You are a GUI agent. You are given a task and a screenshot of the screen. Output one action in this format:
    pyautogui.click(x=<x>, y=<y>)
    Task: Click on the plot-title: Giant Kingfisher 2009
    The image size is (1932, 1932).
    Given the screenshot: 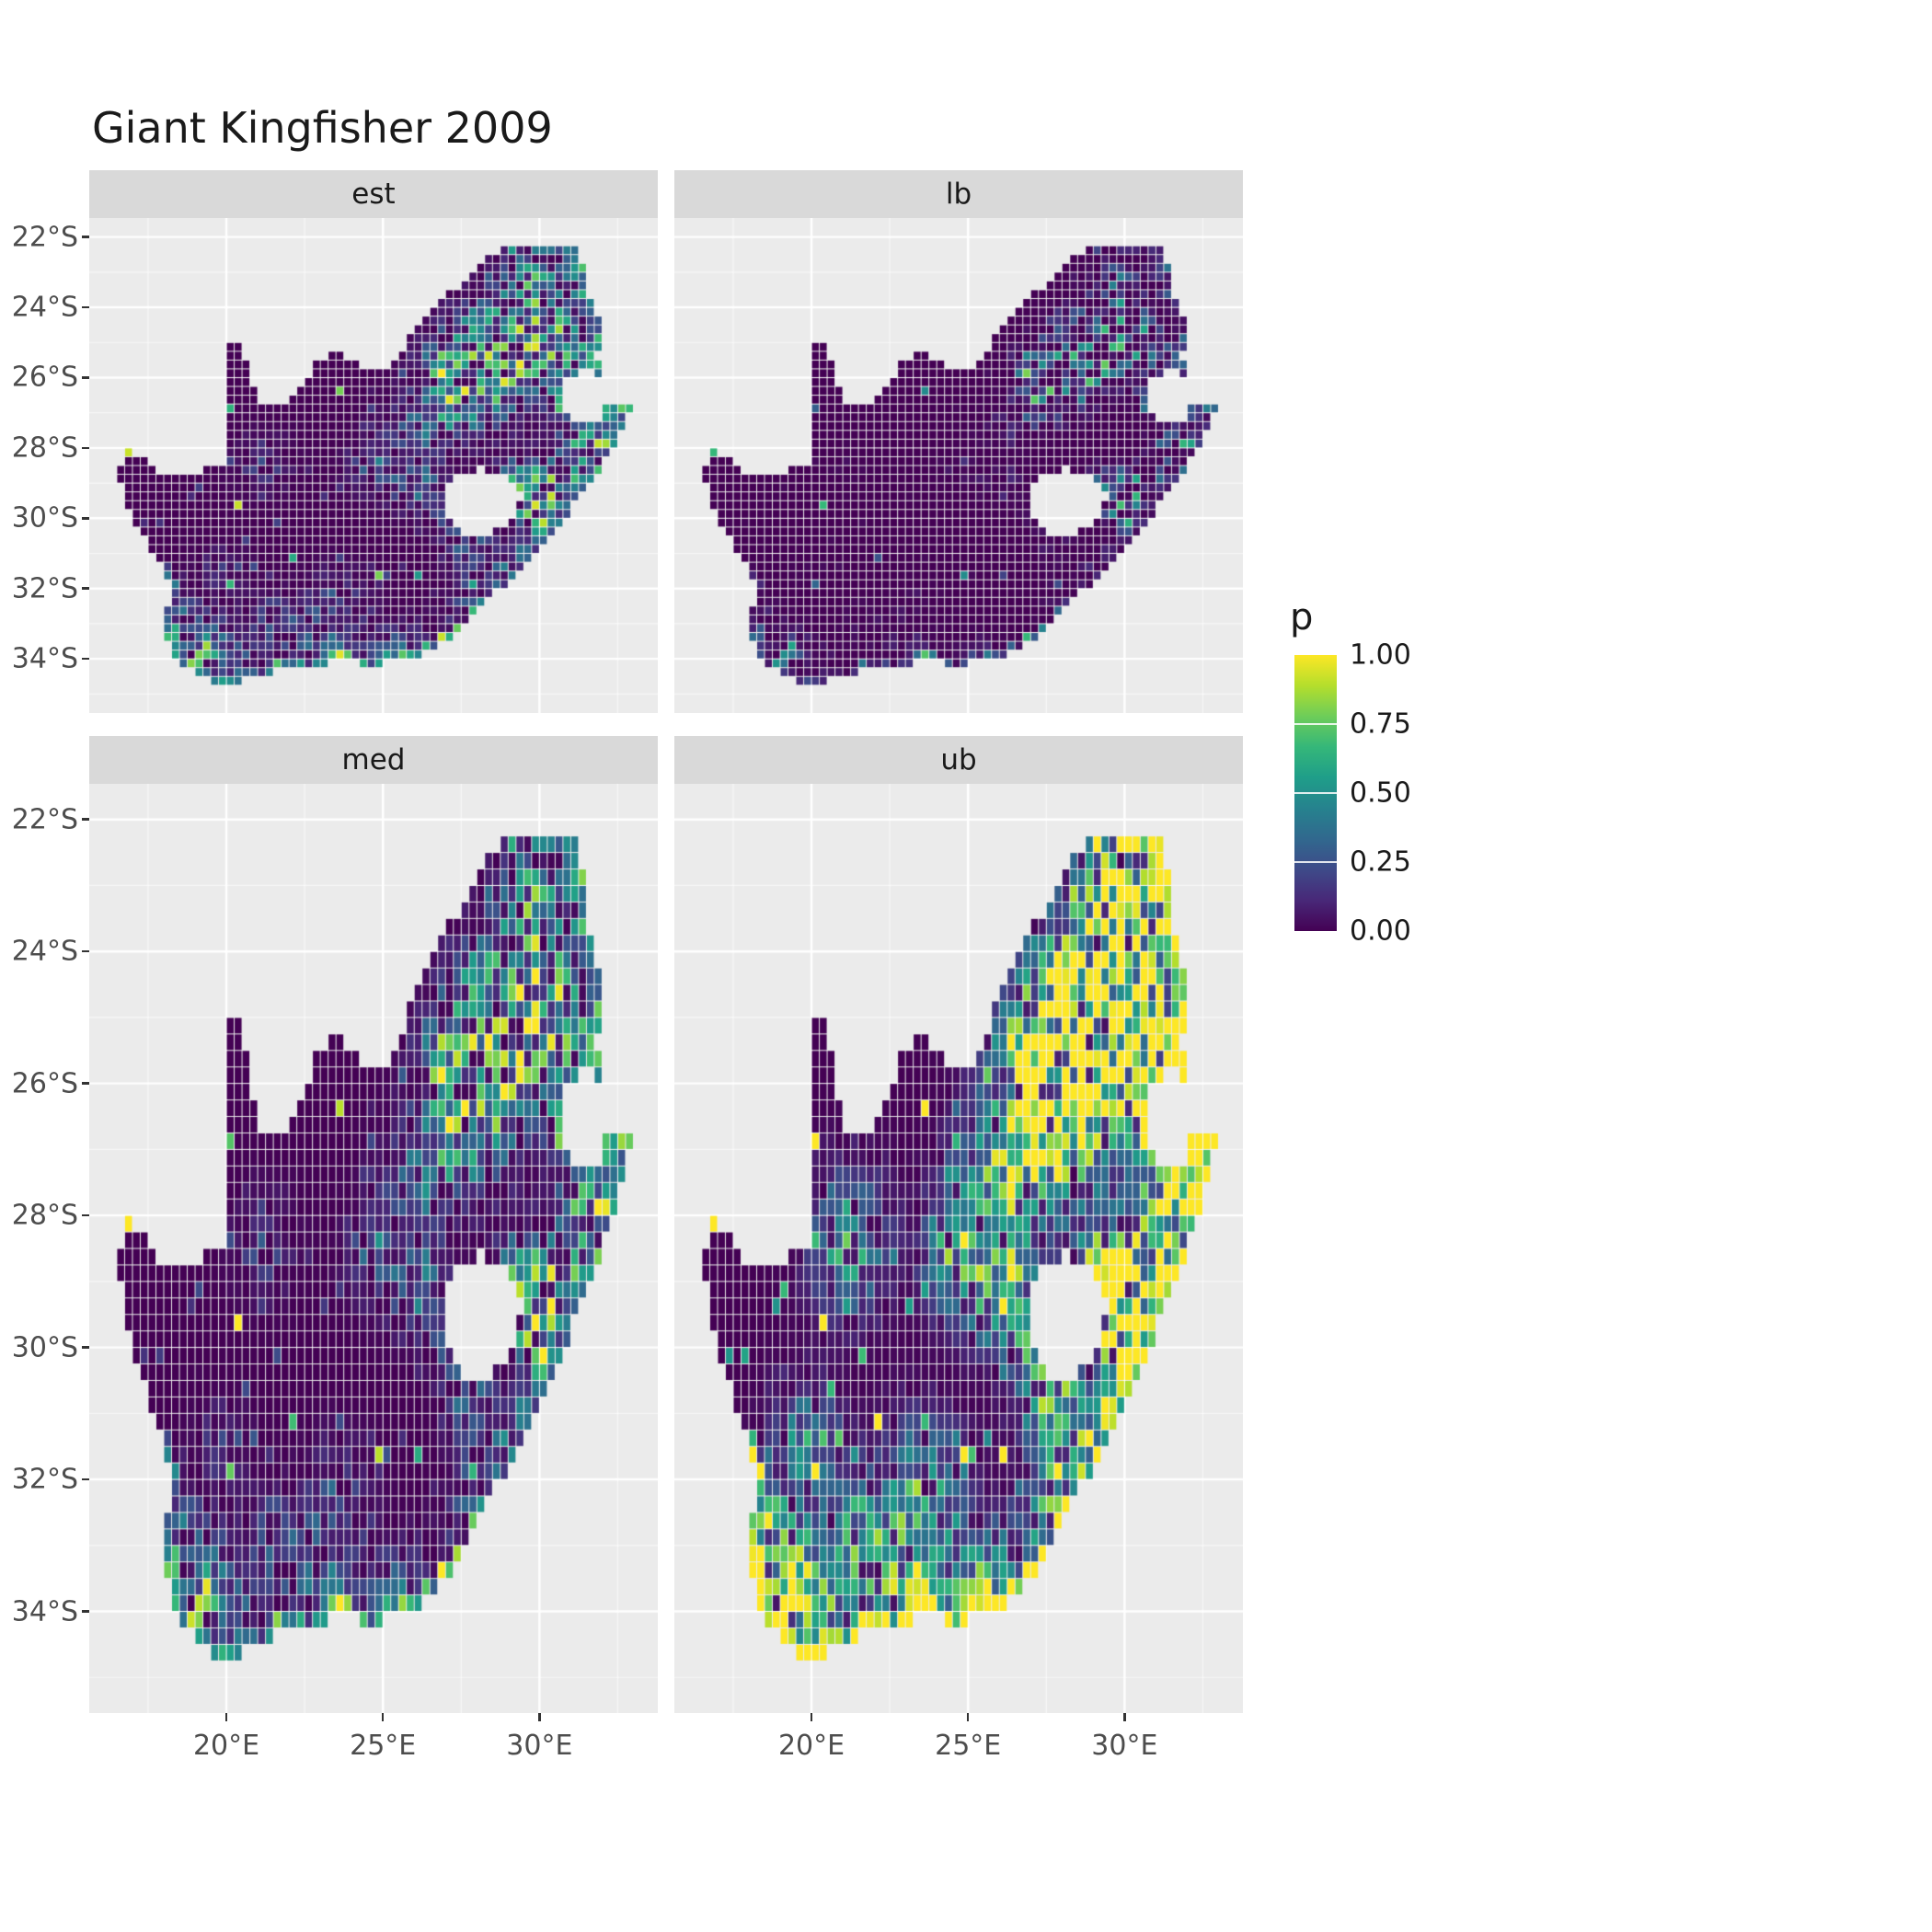 What is the action you would take?
    pyautogui.click(x=322, y=128)
    